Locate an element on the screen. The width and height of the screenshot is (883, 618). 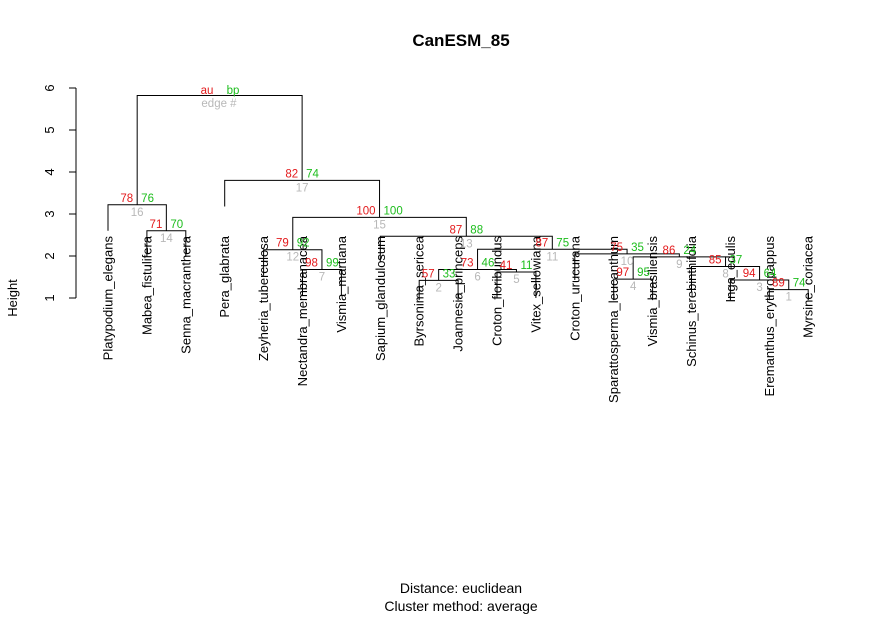
bp-label: 24 is located at coordinates (689, 251).